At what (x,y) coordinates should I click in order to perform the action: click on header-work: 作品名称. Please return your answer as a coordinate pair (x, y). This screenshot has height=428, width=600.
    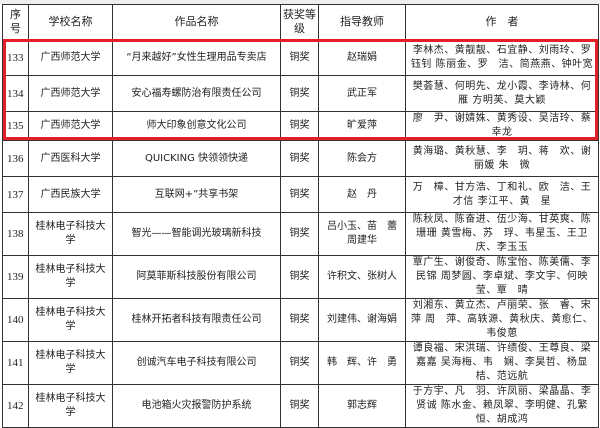
    Looking at the image, I should click on (196, 22).